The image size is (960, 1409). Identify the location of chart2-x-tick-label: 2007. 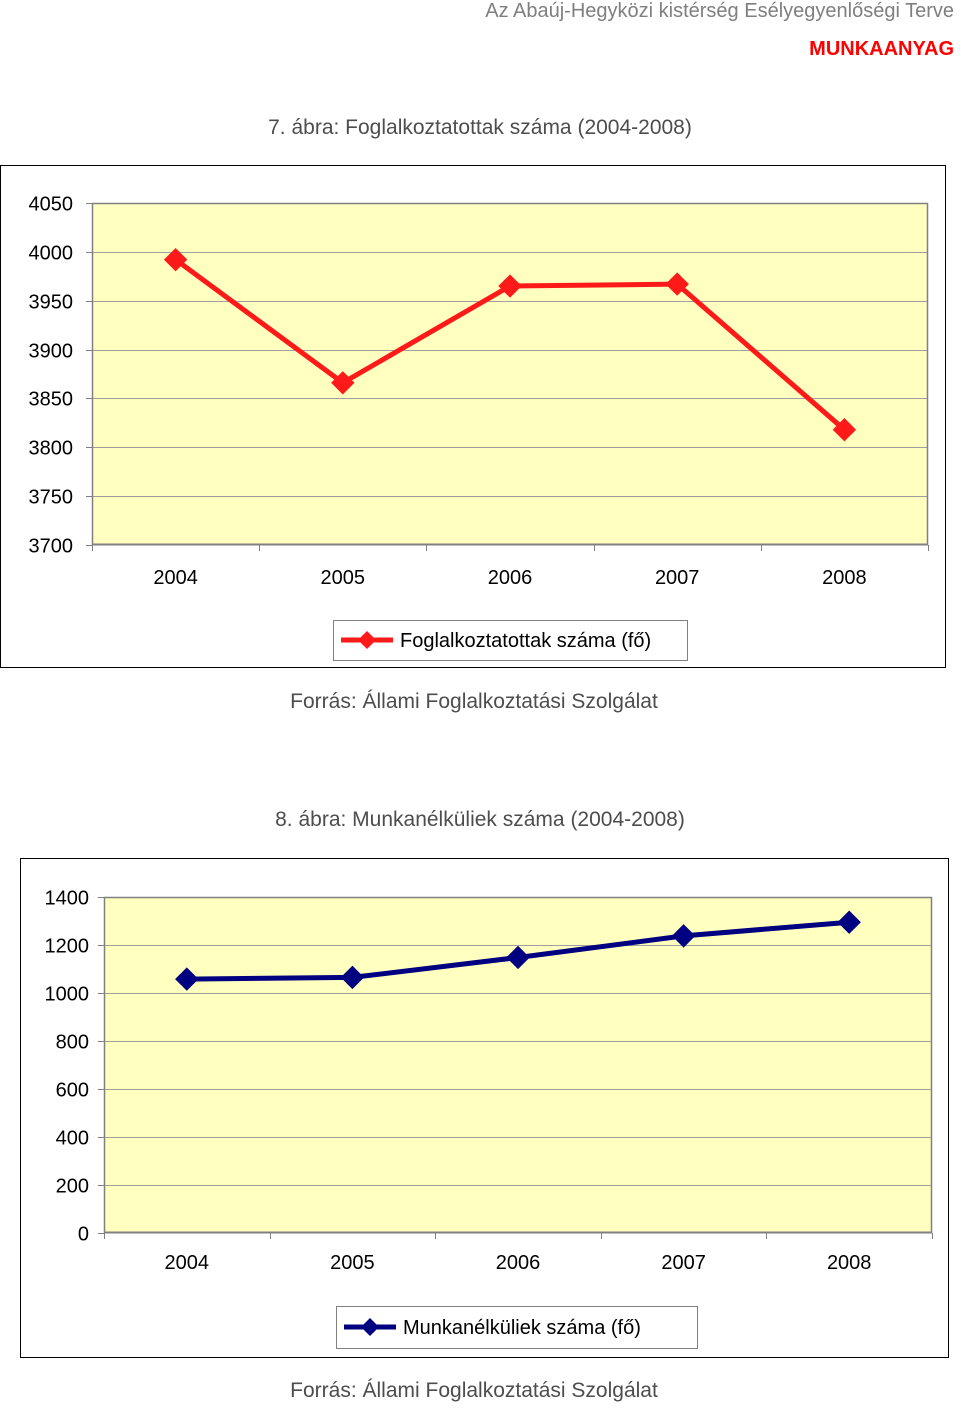
(683, 1263).